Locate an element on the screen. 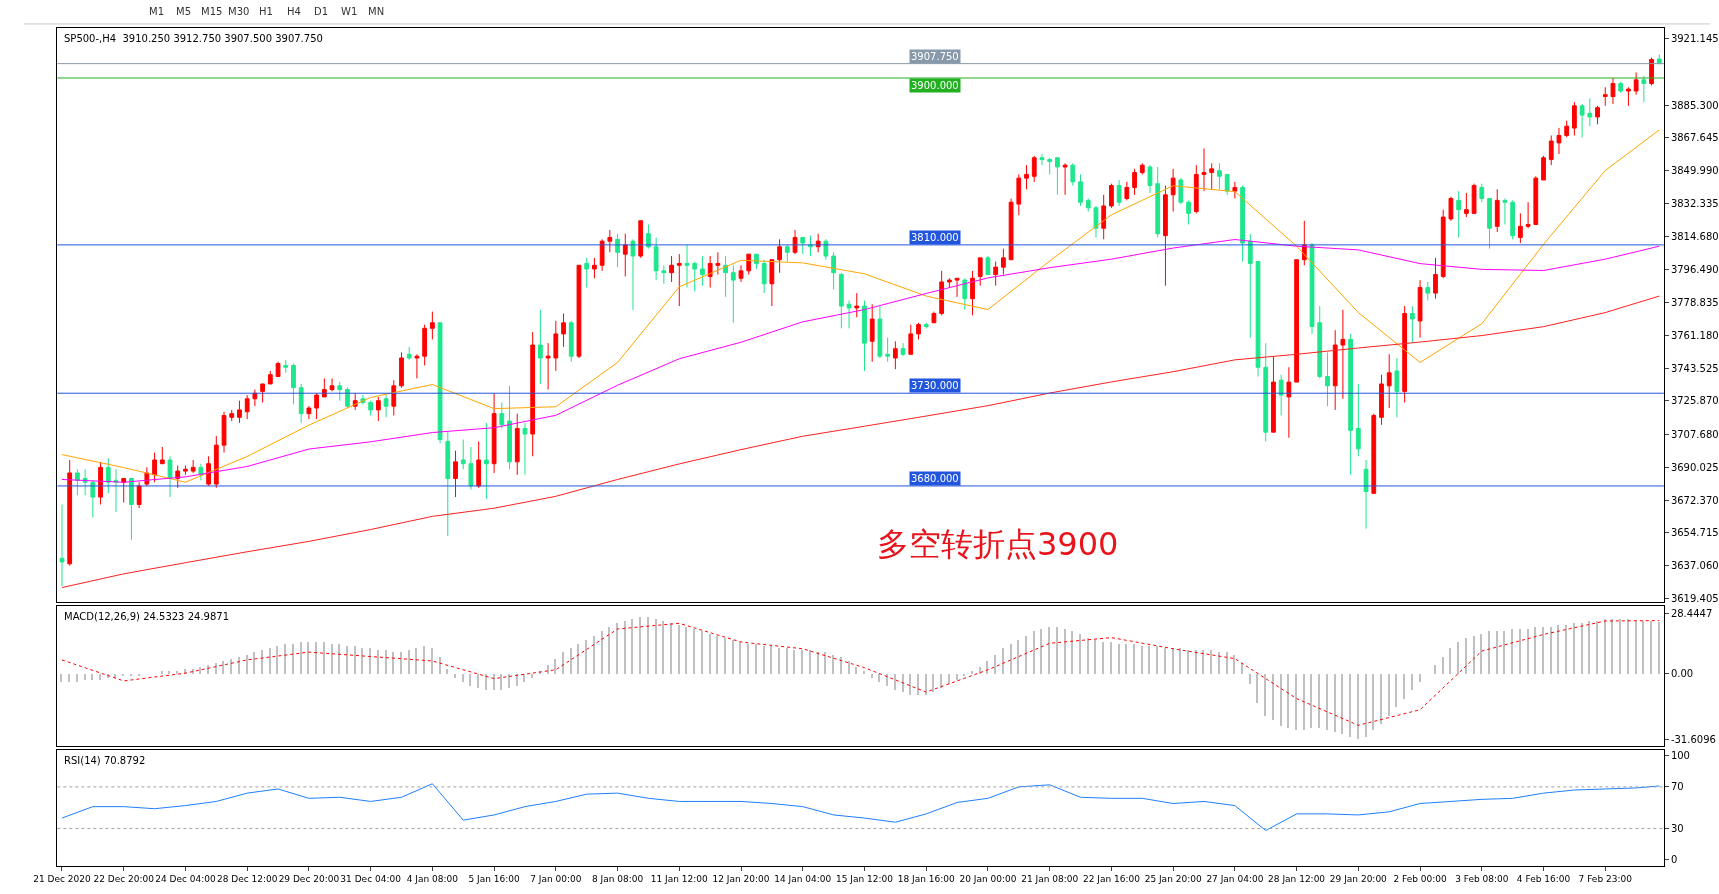  y-tick-label: -31.6096 is located at coordinates (1693, 740).